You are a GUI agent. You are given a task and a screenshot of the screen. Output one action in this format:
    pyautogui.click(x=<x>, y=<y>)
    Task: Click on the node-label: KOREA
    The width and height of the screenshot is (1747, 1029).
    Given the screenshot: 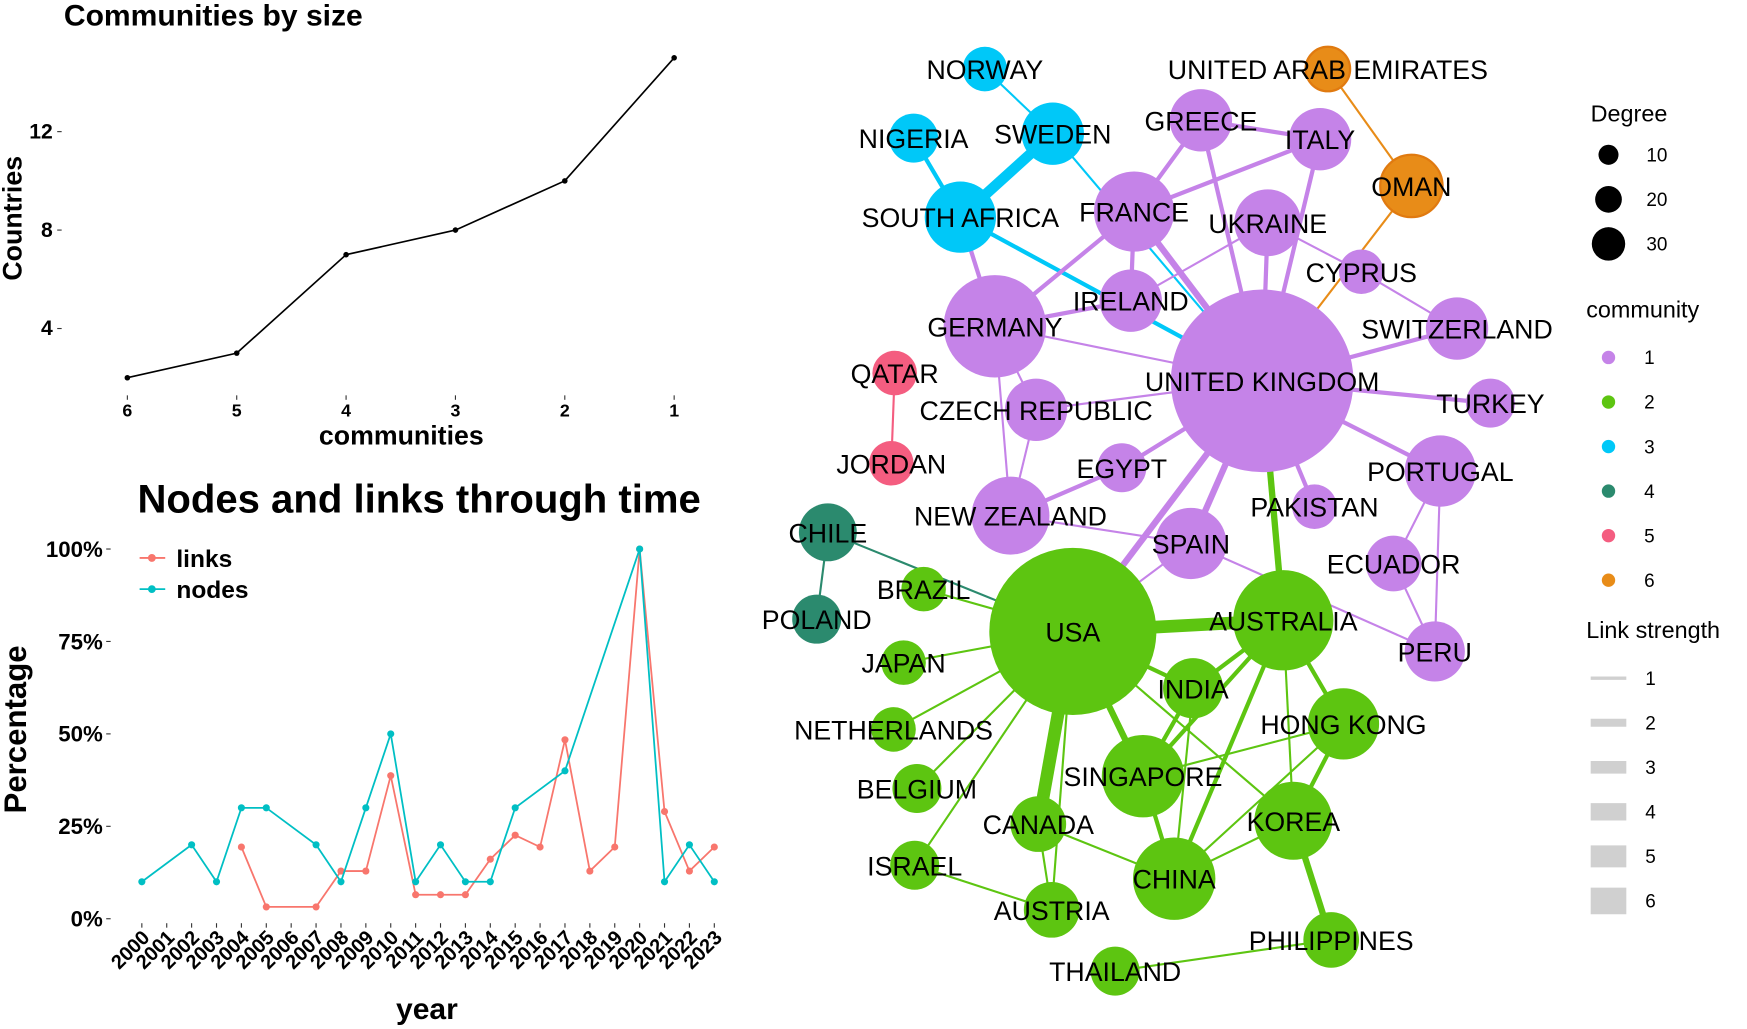 What is the action you would take?
    pyautogui.click(x=1294, y=822)
    